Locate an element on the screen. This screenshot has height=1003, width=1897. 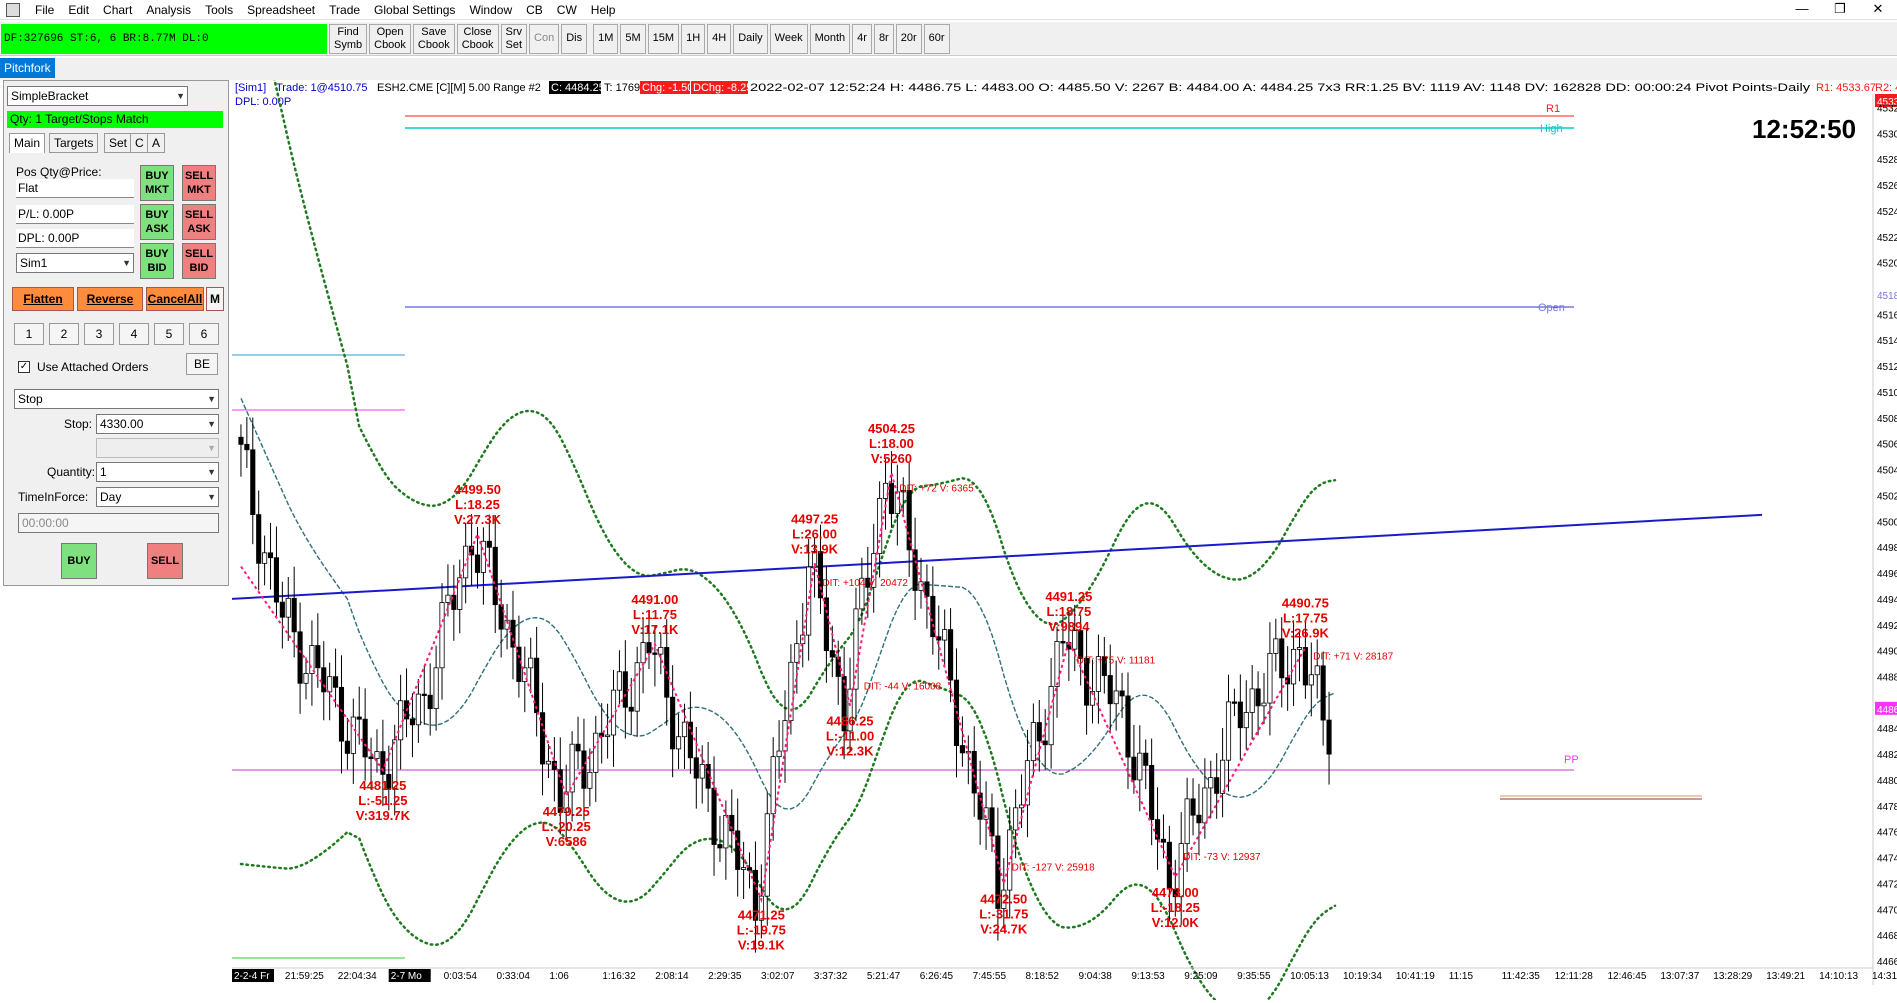
pitchfork-tool-button: Pitchfork is located at coordinates (27, 68).